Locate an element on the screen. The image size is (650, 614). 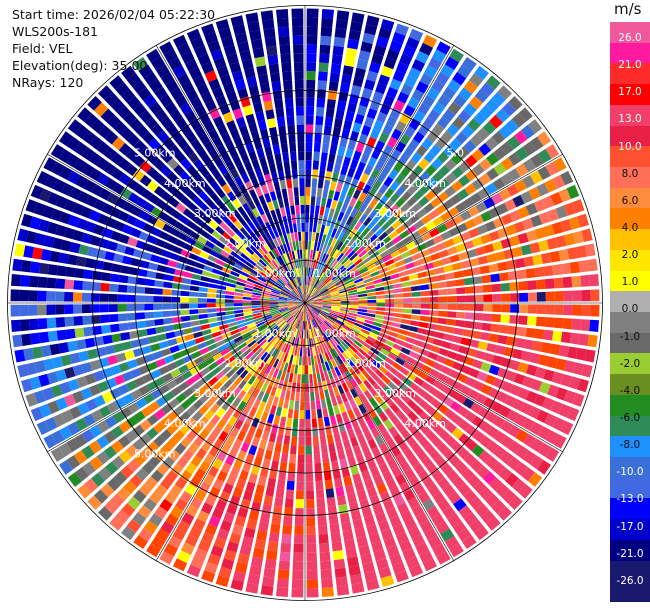
colorbar-tick: -17.0 is located at coordinates (630, 527).